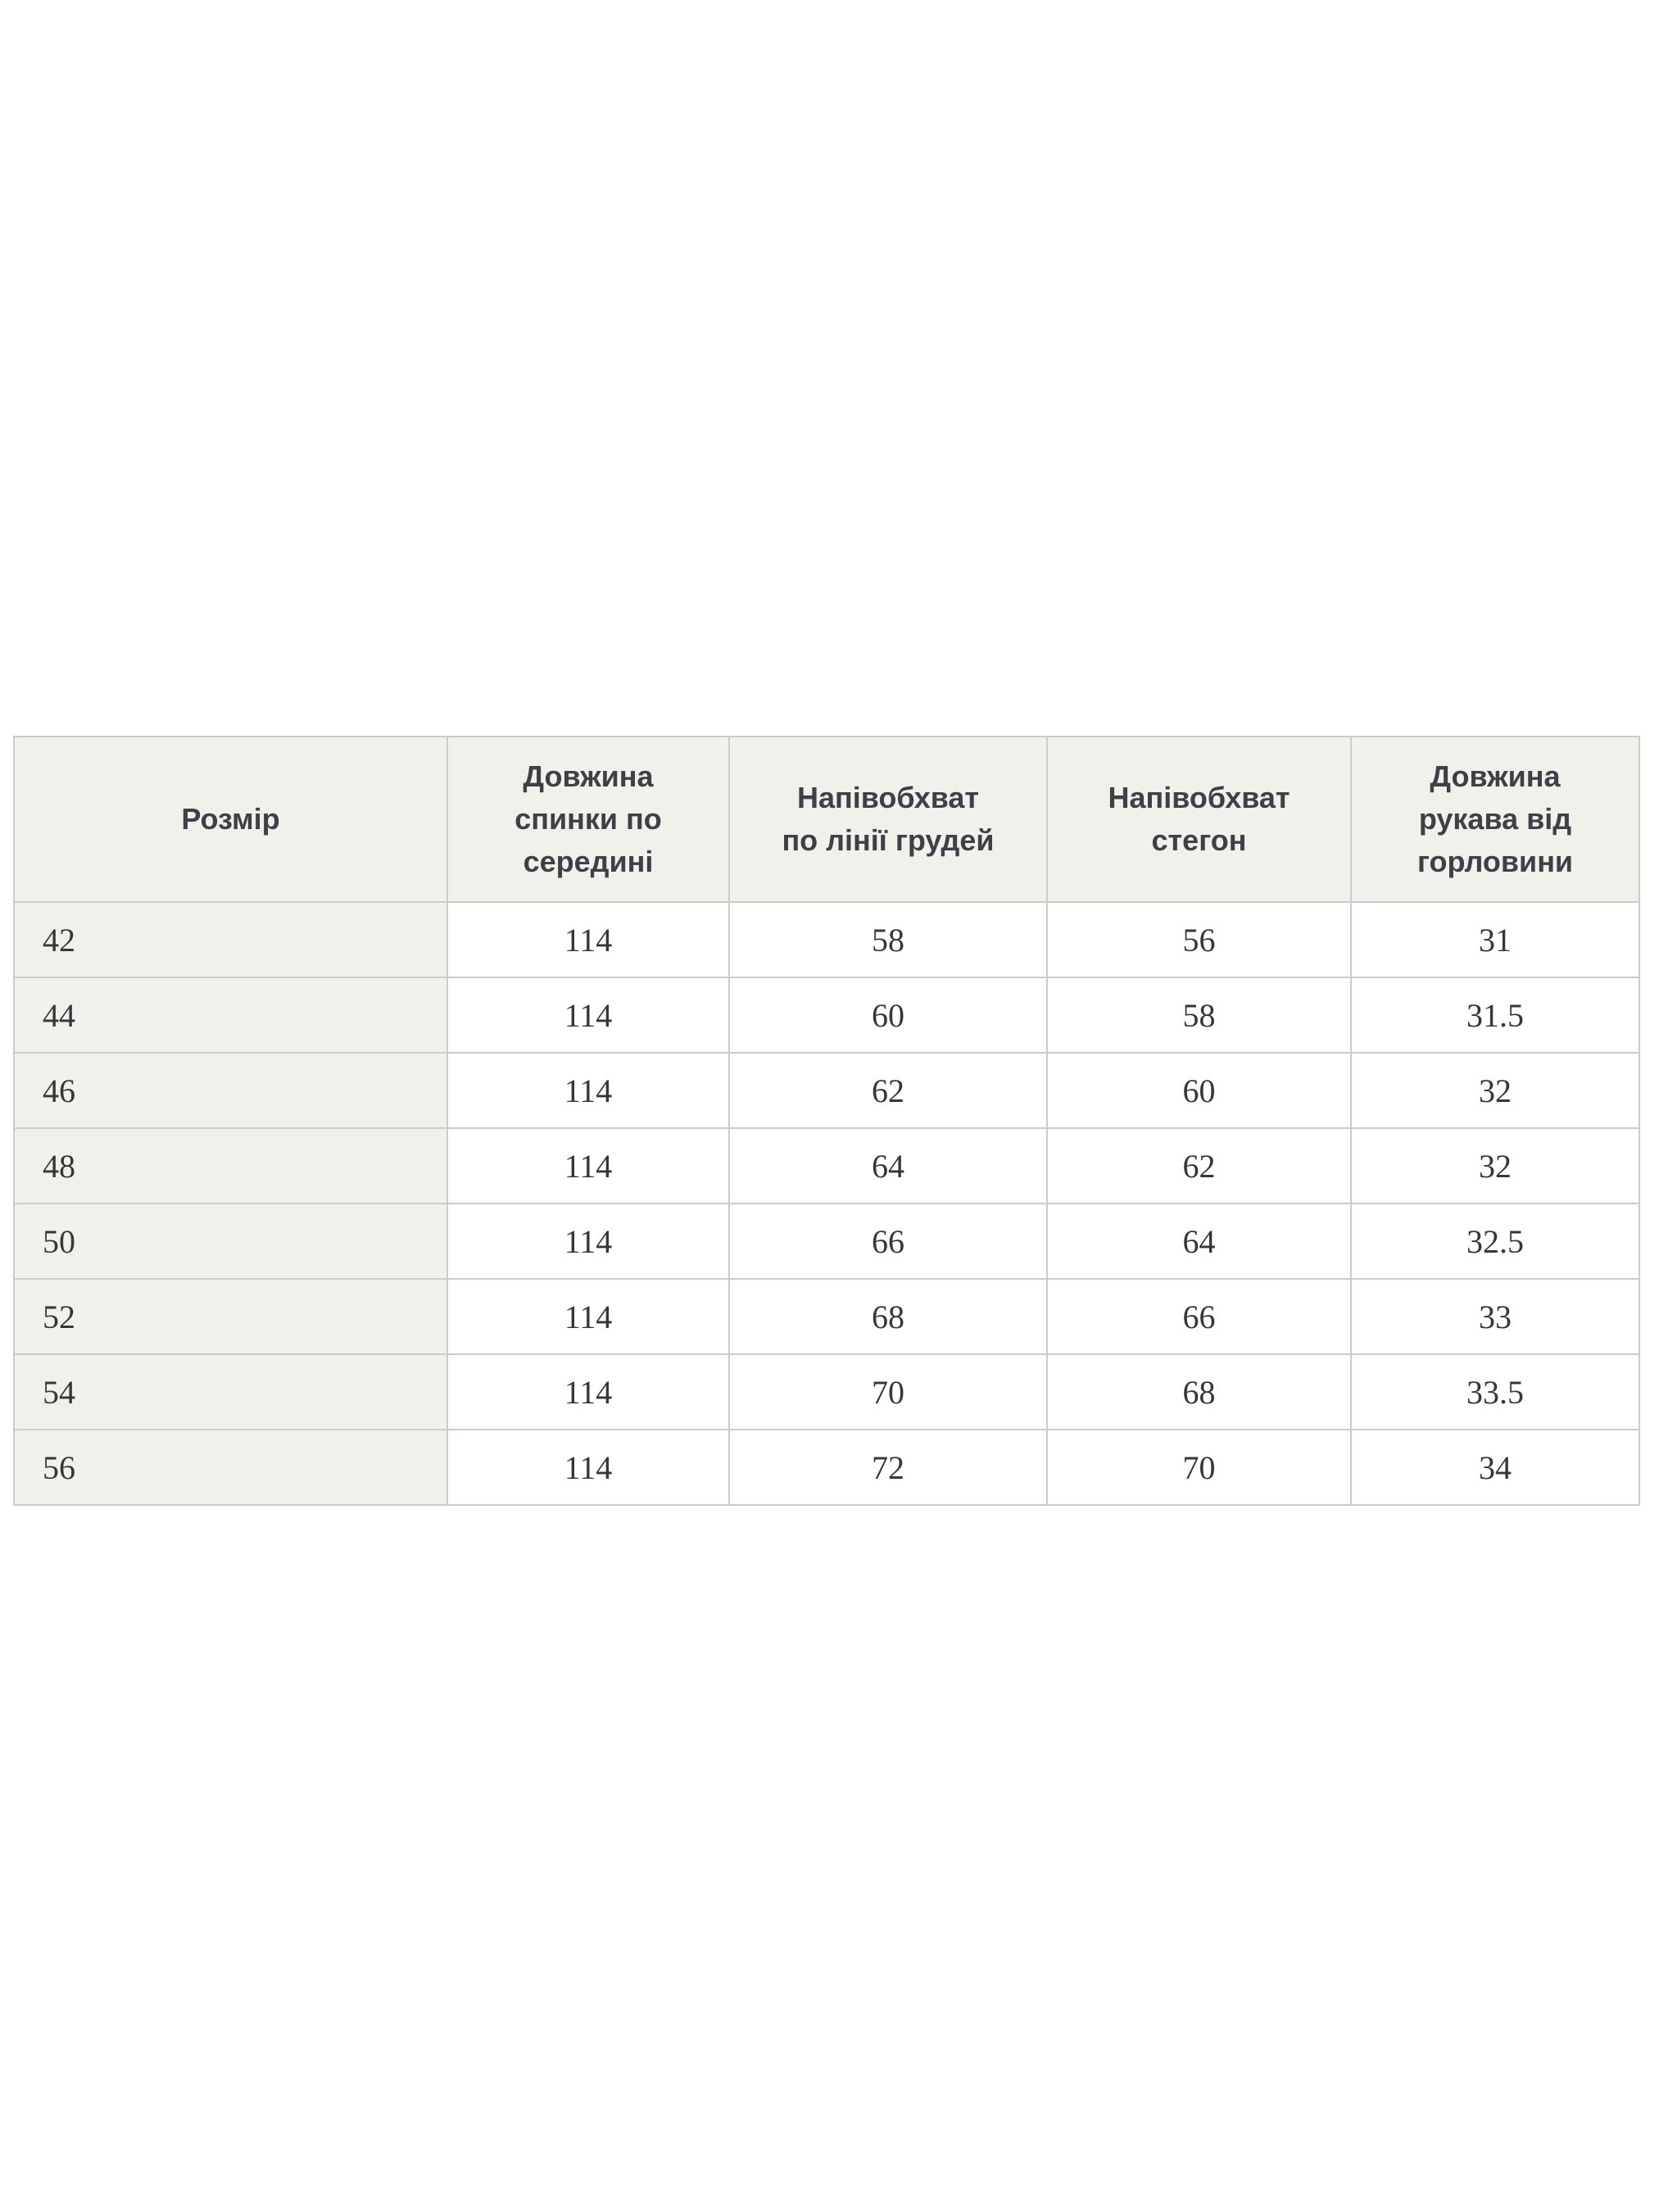 This screenshot has width=1659, height=2212. Describe the element at coordinates (1495, 1467) in the screenshot. I see `value-cell: 34` at that location.